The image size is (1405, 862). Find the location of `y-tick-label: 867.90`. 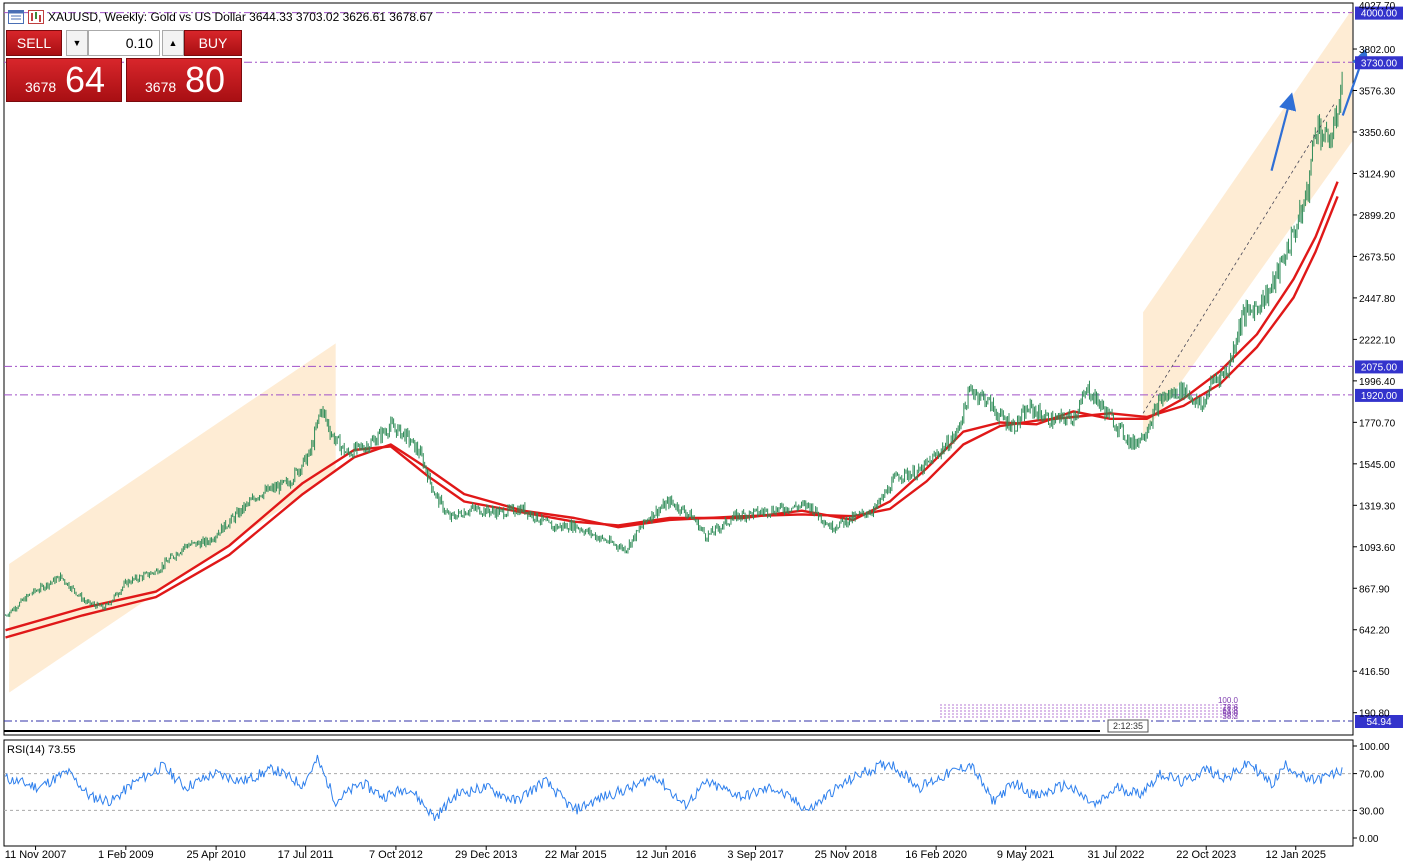

y-tick-label: 867.90 is located at coordinates (1374, 589).